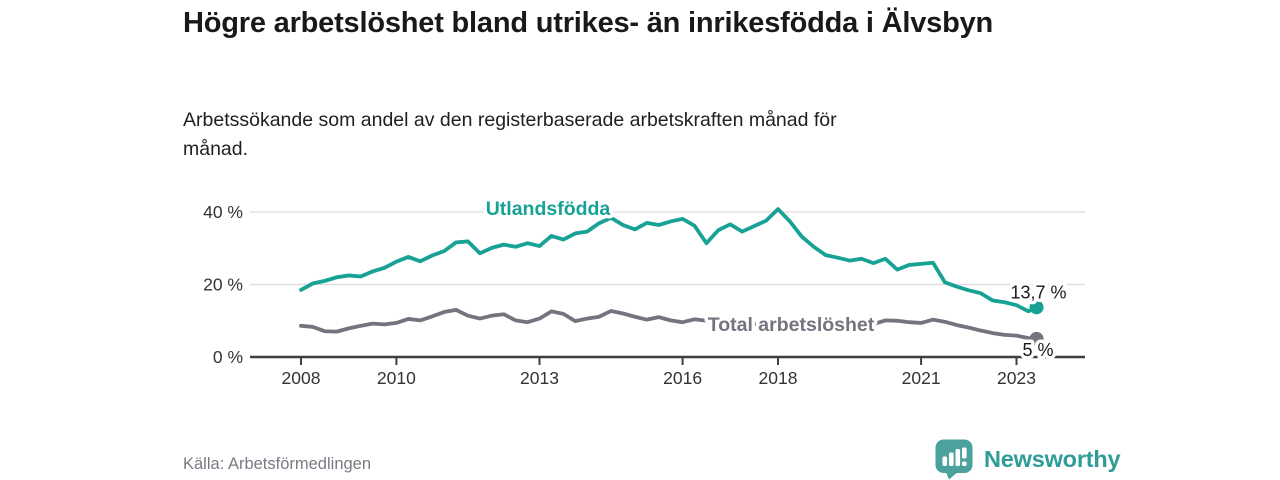 This screenshot has height=480, width=1280. I want to click on svg-text: Utlandsfödda, so click(548, 209).